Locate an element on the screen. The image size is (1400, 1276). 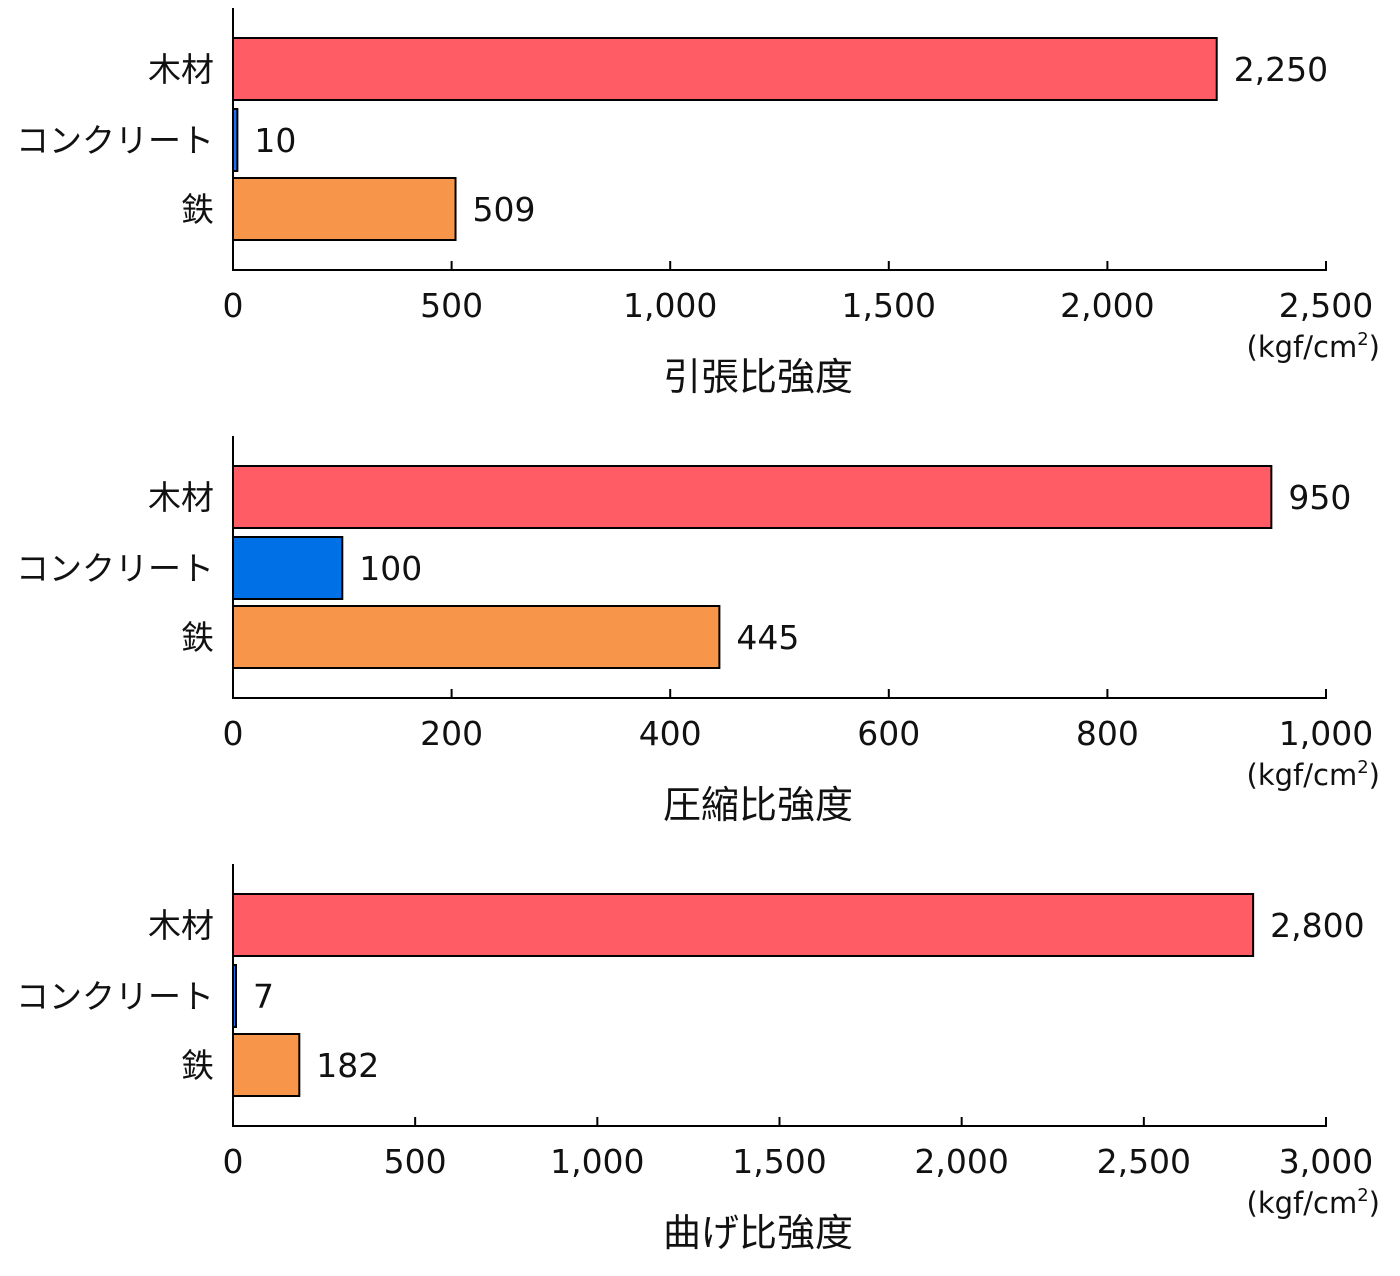
value-label: 10 is located at coordinates (275, 140).